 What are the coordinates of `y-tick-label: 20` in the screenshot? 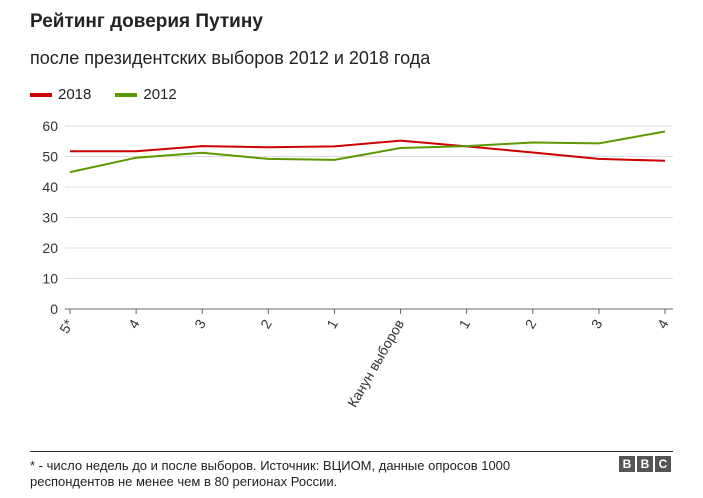 It's located at (50, 248).